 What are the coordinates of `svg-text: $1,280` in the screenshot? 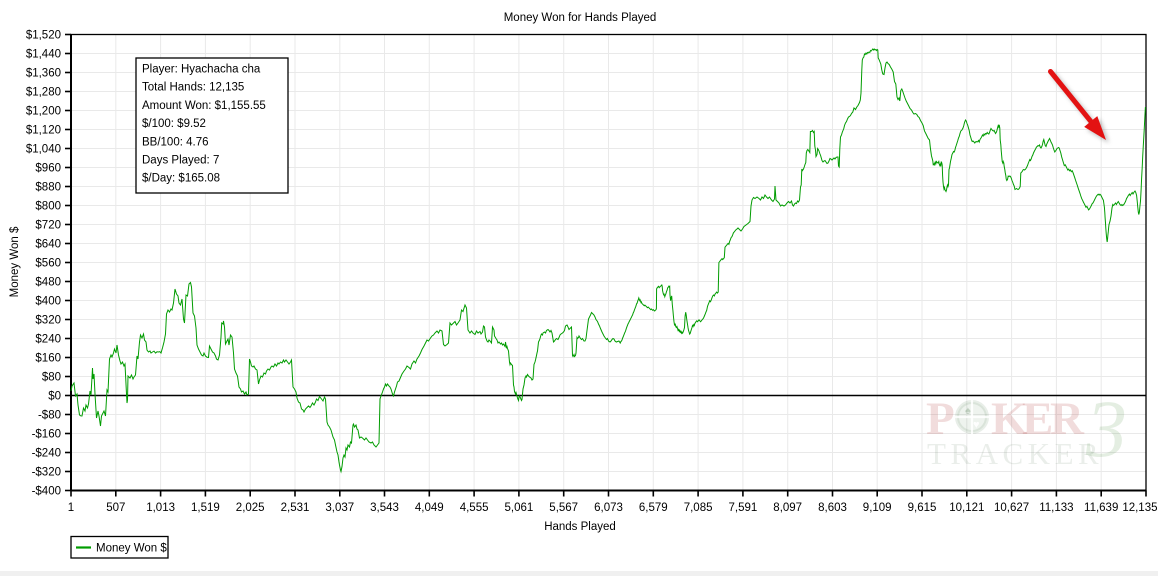 It's located at (43, 93).